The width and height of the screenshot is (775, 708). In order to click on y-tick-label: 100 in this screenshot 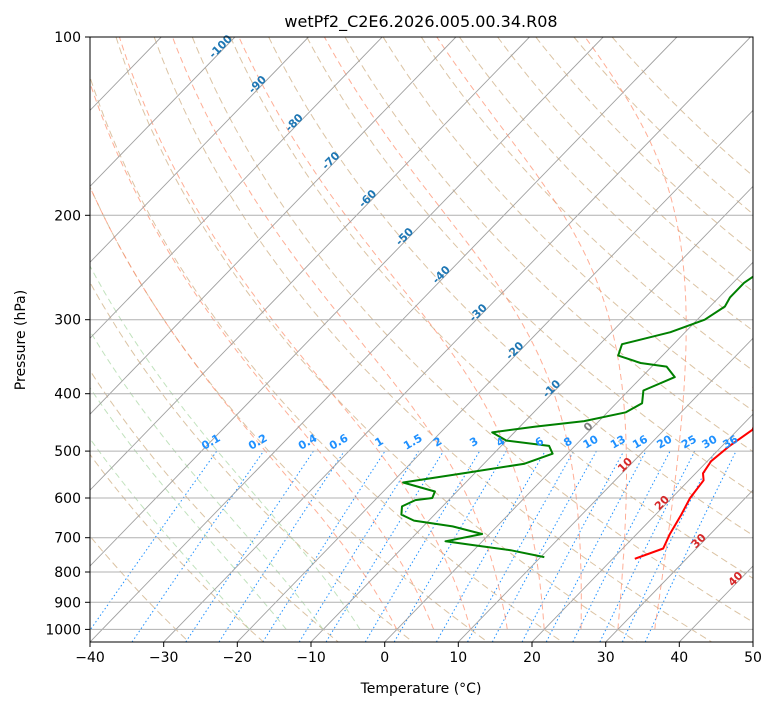, I will do `click(67, 38)`.